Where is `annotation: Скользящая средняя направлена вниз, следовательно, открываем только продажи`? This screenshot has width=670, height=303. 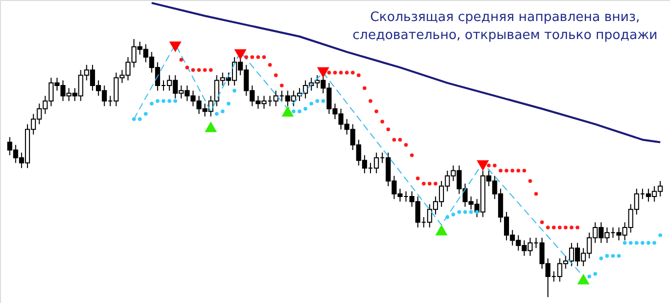 annotation: Скользящая средняя направлена вниз, следовательно, открываем только продажи is located at coordinates (505, 26).